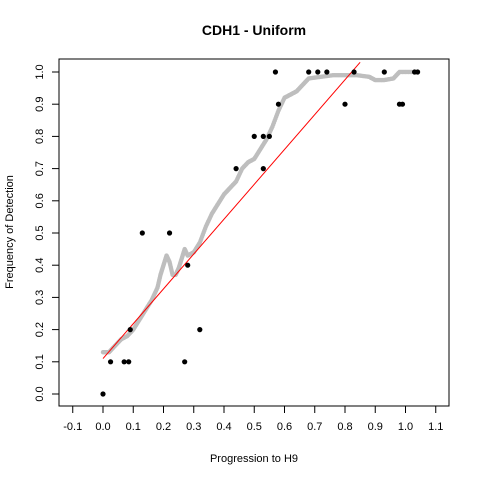 Image resolution: width=480 pixels, height=480 pixels. What do you see at coordinates (40, 104) in the screenshot?
I see `y-tick-label: 0.9` at bounding box center [40, 104].